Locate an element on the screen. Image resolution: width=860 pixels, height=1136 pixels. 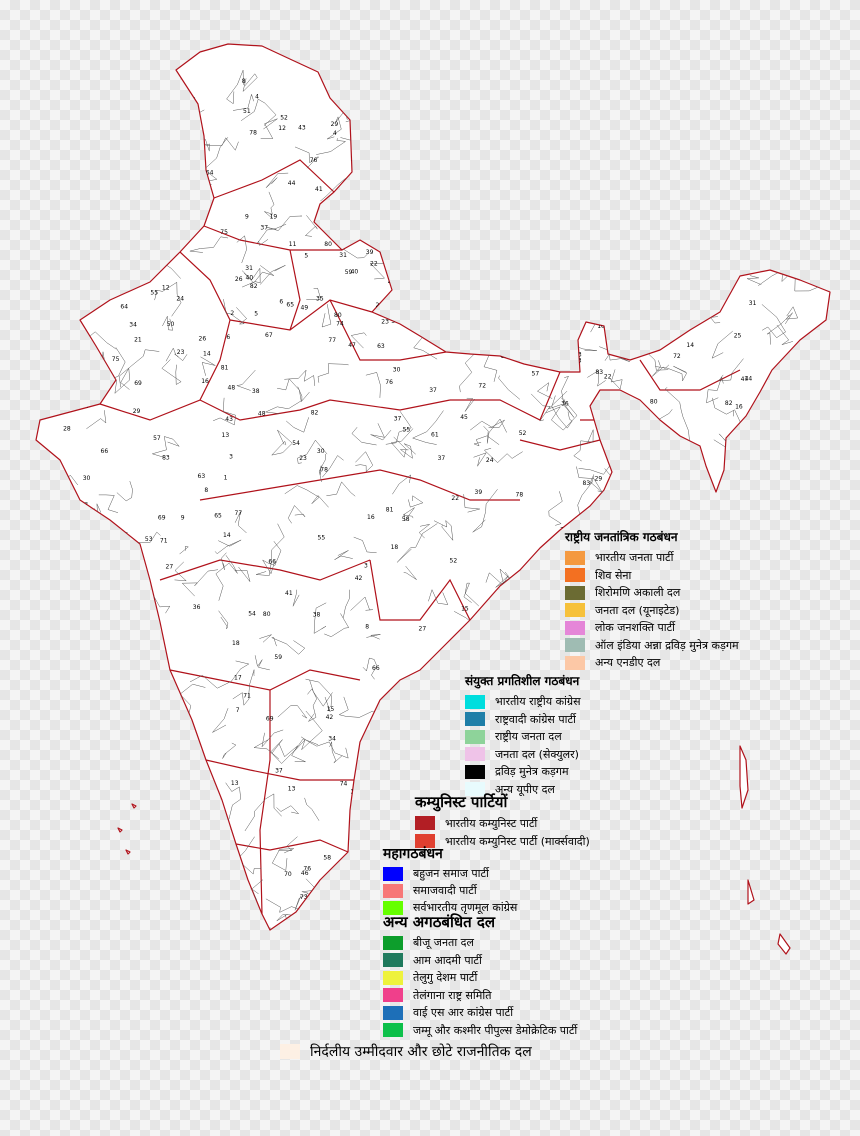
constituency-number: 12 is located at coordinates (166, 288).